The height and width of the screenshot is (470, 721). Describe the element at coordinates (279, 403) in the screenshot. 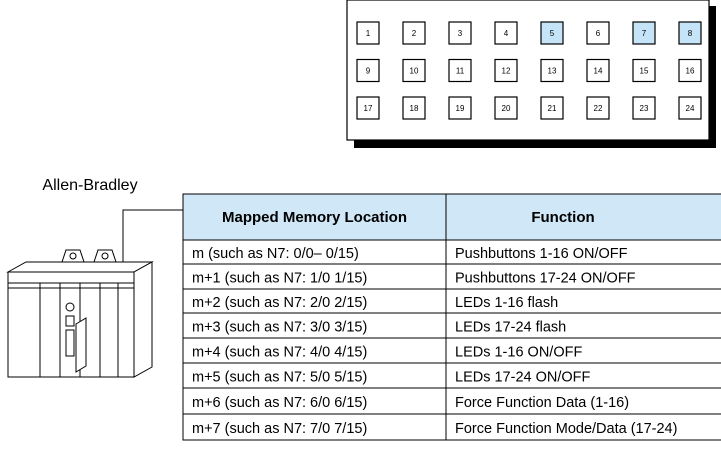

I see `table-cell: m+6 (such as N7: 6/0 6/15)` at that location.